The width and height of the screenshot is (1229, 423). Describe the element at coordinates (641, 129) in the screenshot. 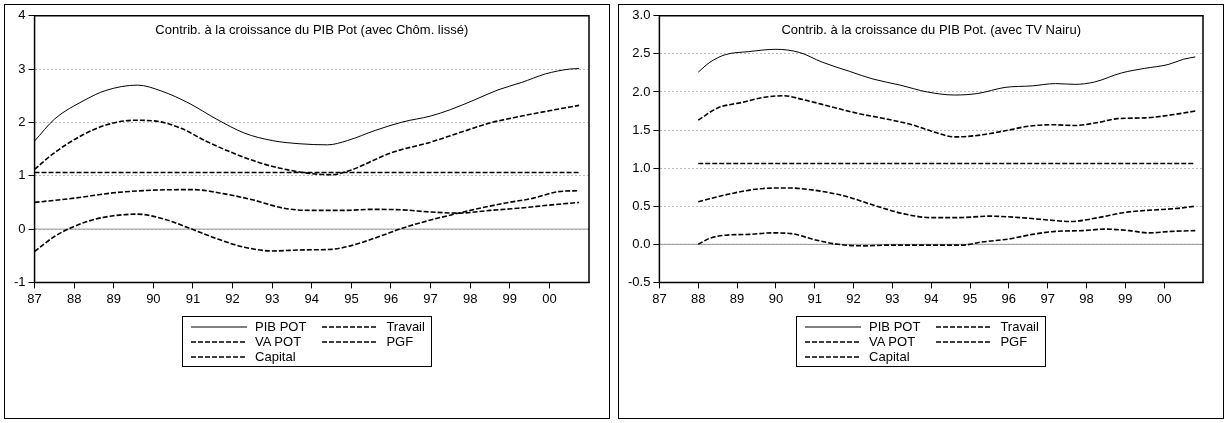

I see `y-tick-label: 1.5` at that location.